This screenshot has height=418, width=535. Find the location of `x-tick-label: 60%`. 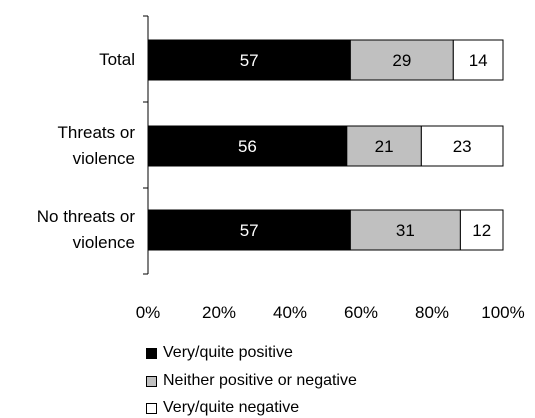

x-tick-label: 60% is located at coordinates (361, 312).